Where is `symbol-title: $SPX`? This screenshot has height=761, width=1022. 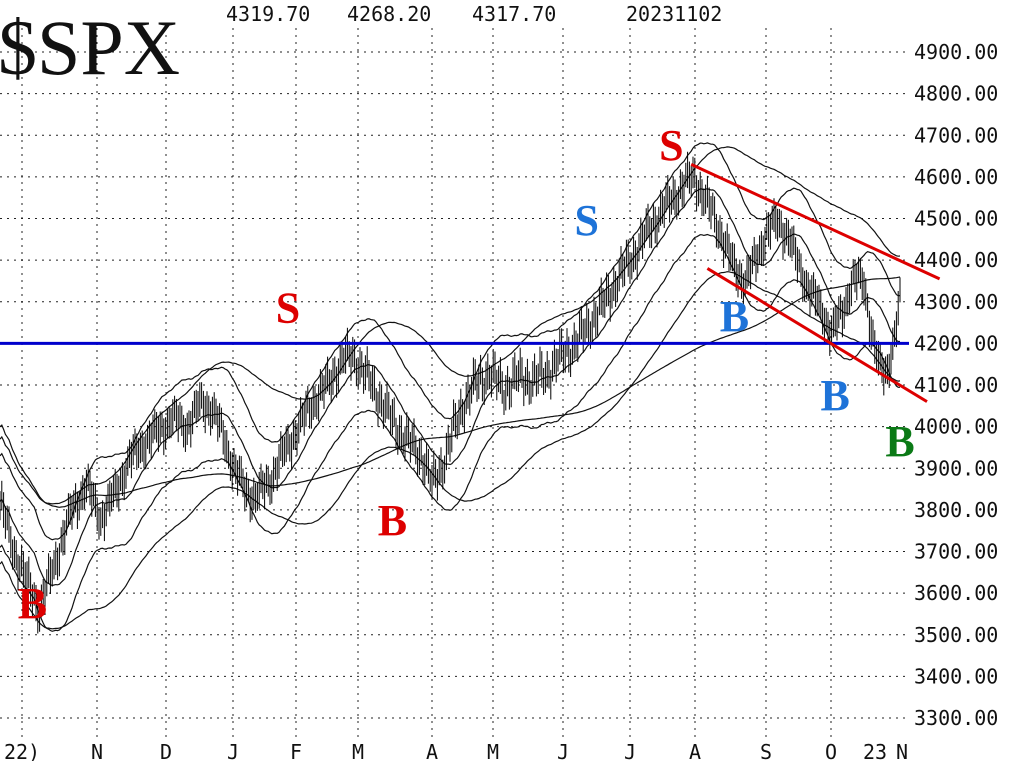 symbol-title: $SPX is located at coordinates (90, 47).